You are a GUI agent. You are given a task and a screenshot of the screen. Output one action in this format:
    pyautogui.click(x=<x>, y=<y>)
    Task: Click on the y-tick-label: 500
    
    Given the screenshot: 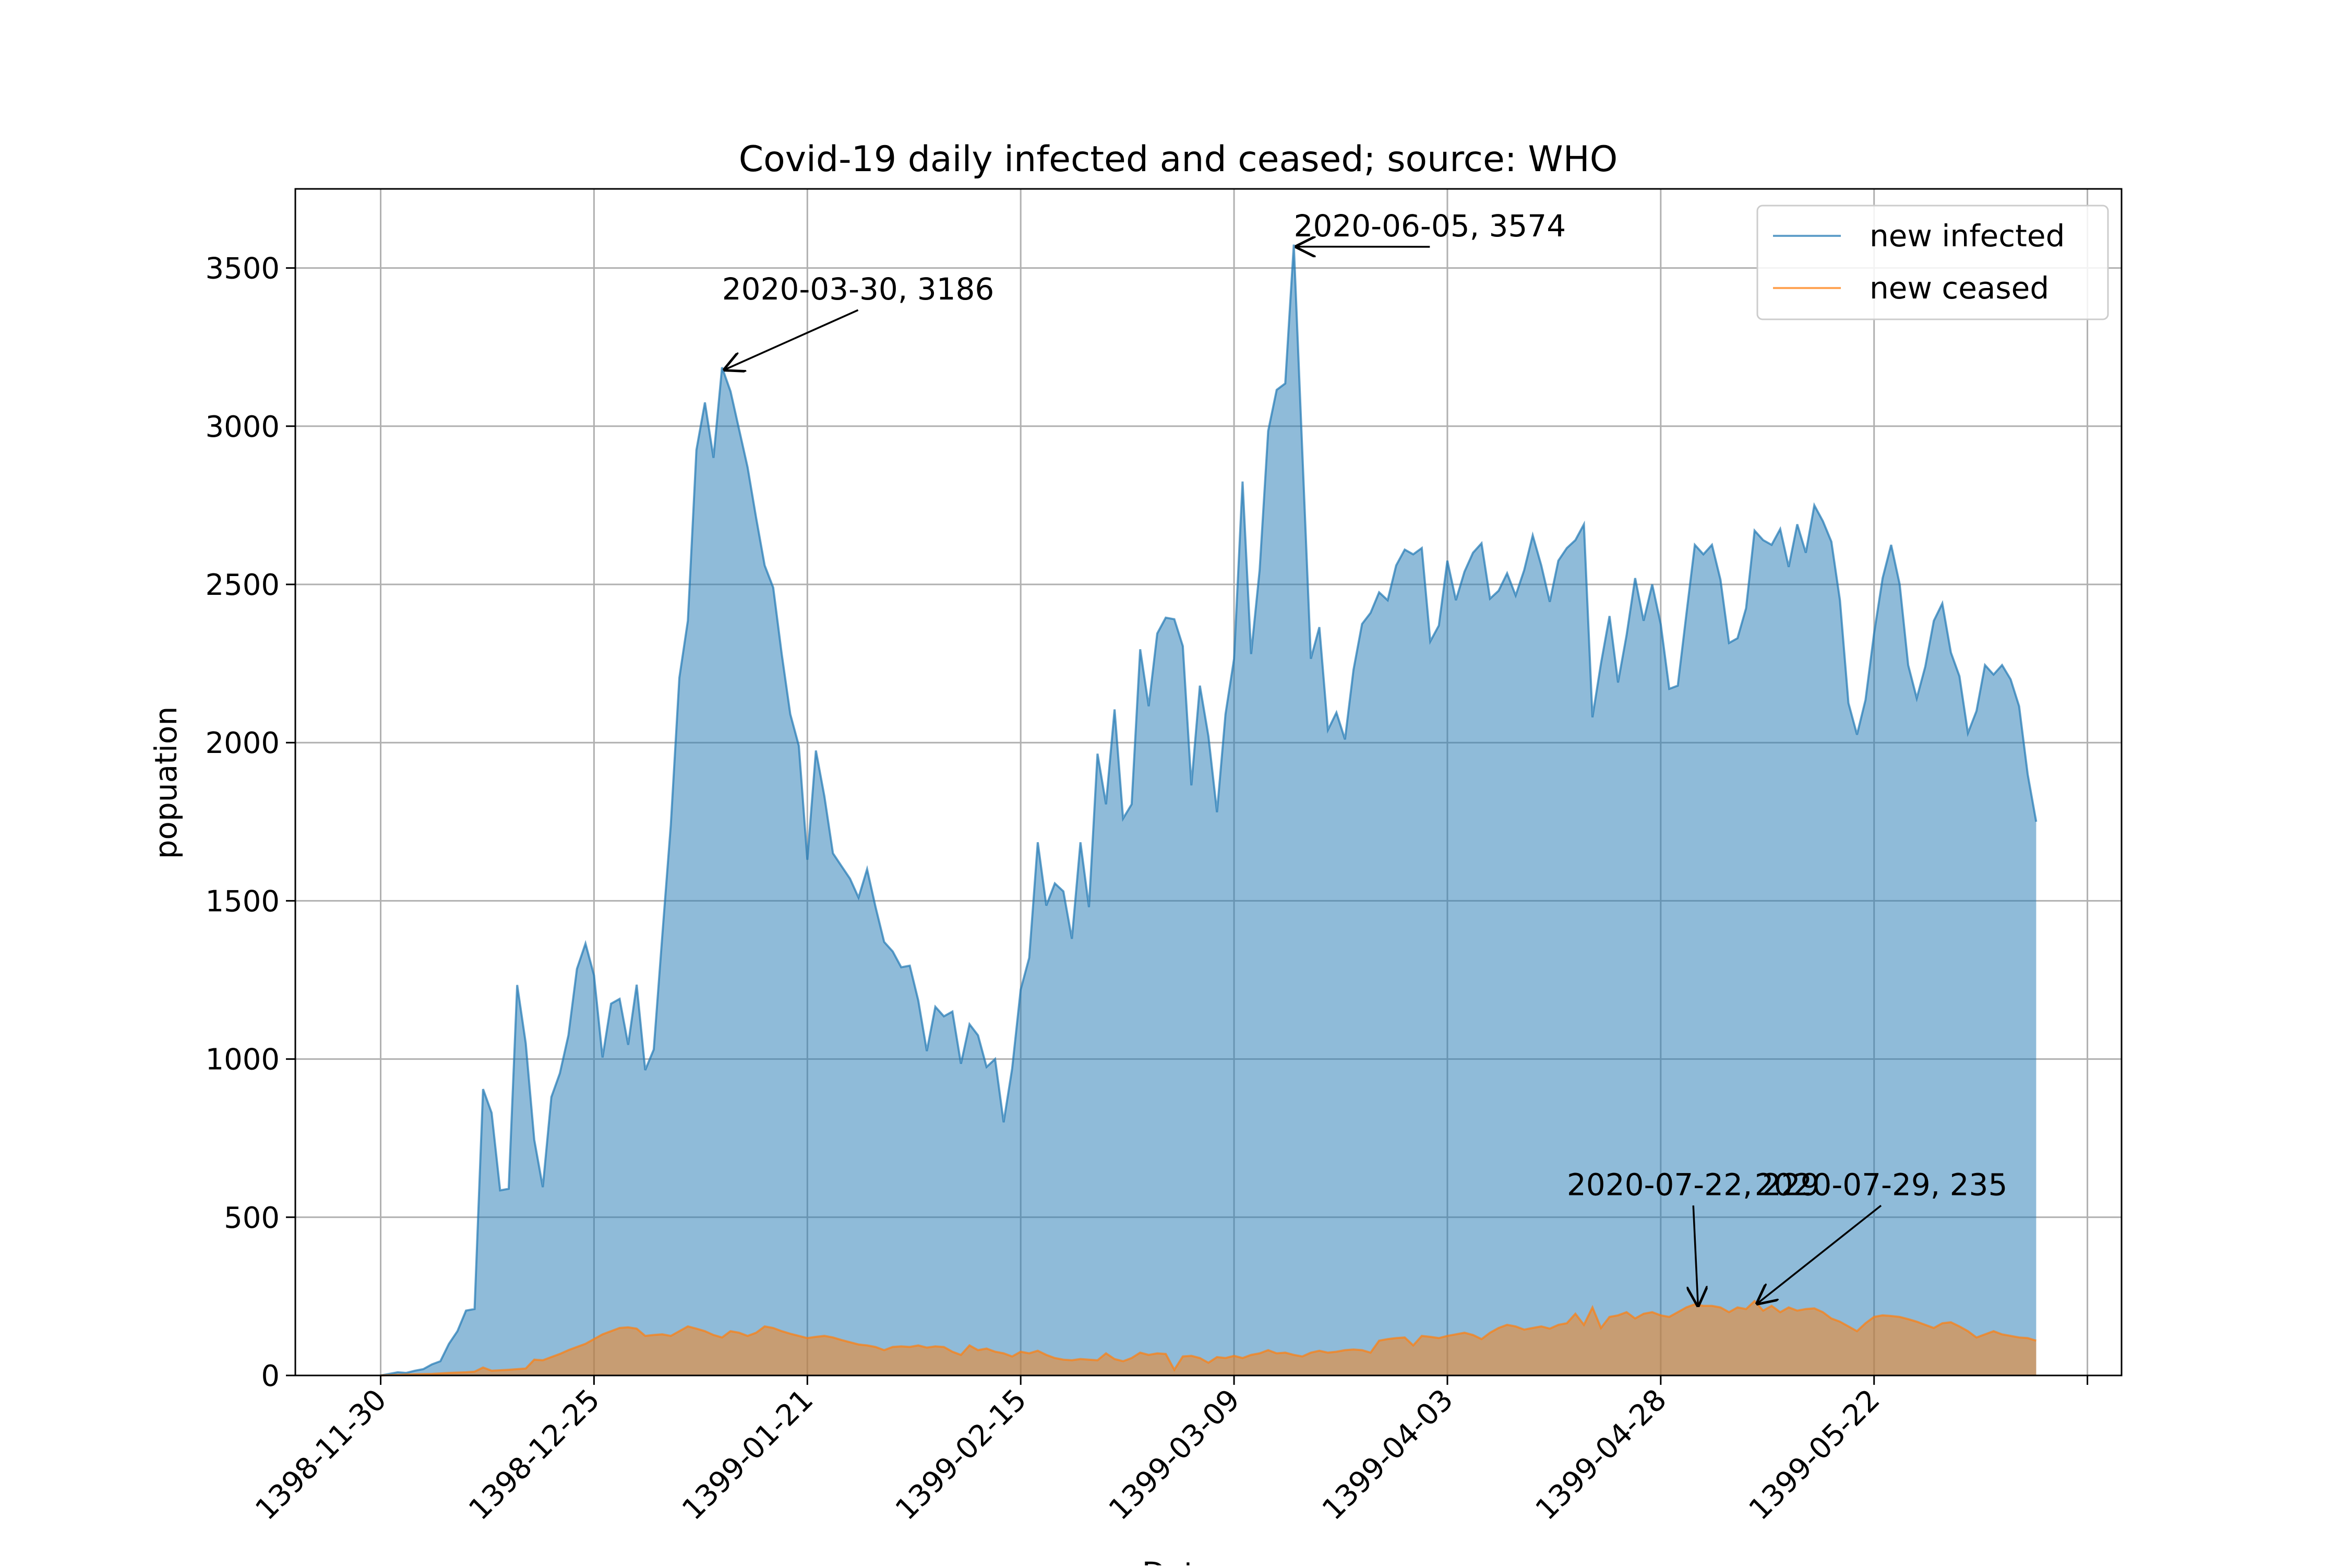 What is the action you would take?
    pyautogui.click(x=252, y=1218)
    